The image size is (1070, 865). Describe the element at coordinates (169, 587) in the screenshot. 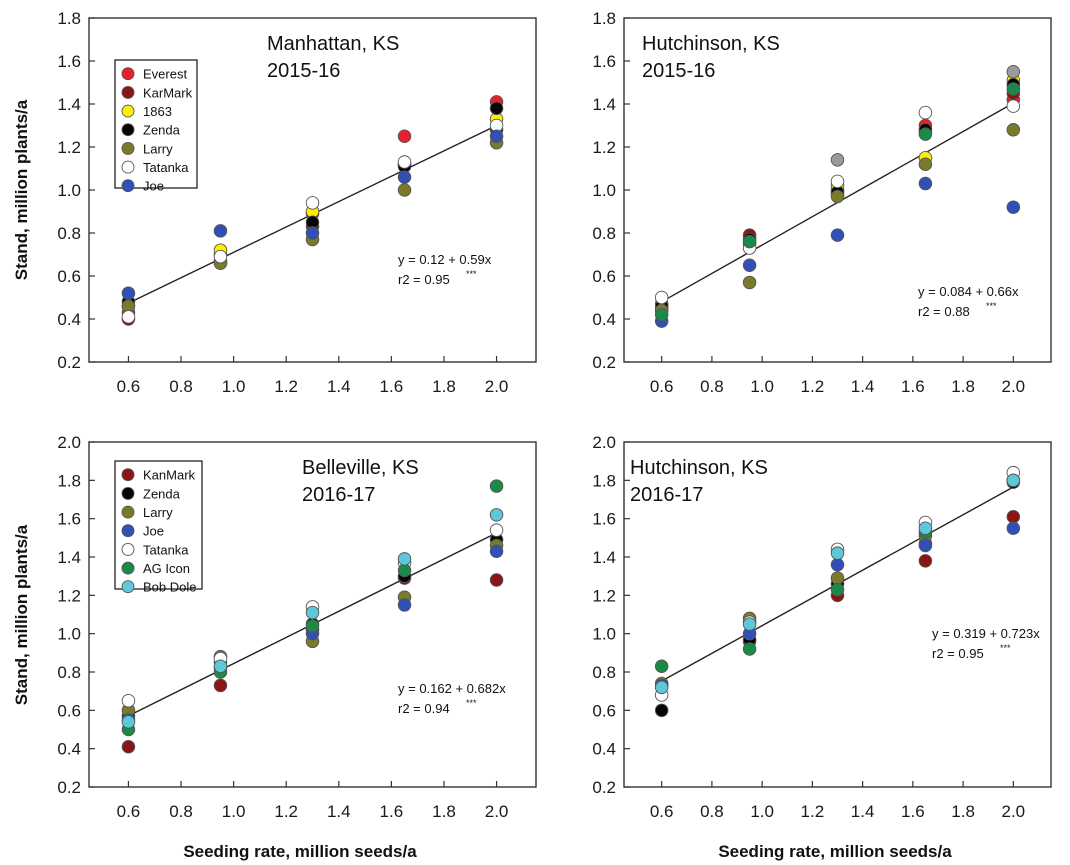

I see `legend-label: Bob Dole` at that location.